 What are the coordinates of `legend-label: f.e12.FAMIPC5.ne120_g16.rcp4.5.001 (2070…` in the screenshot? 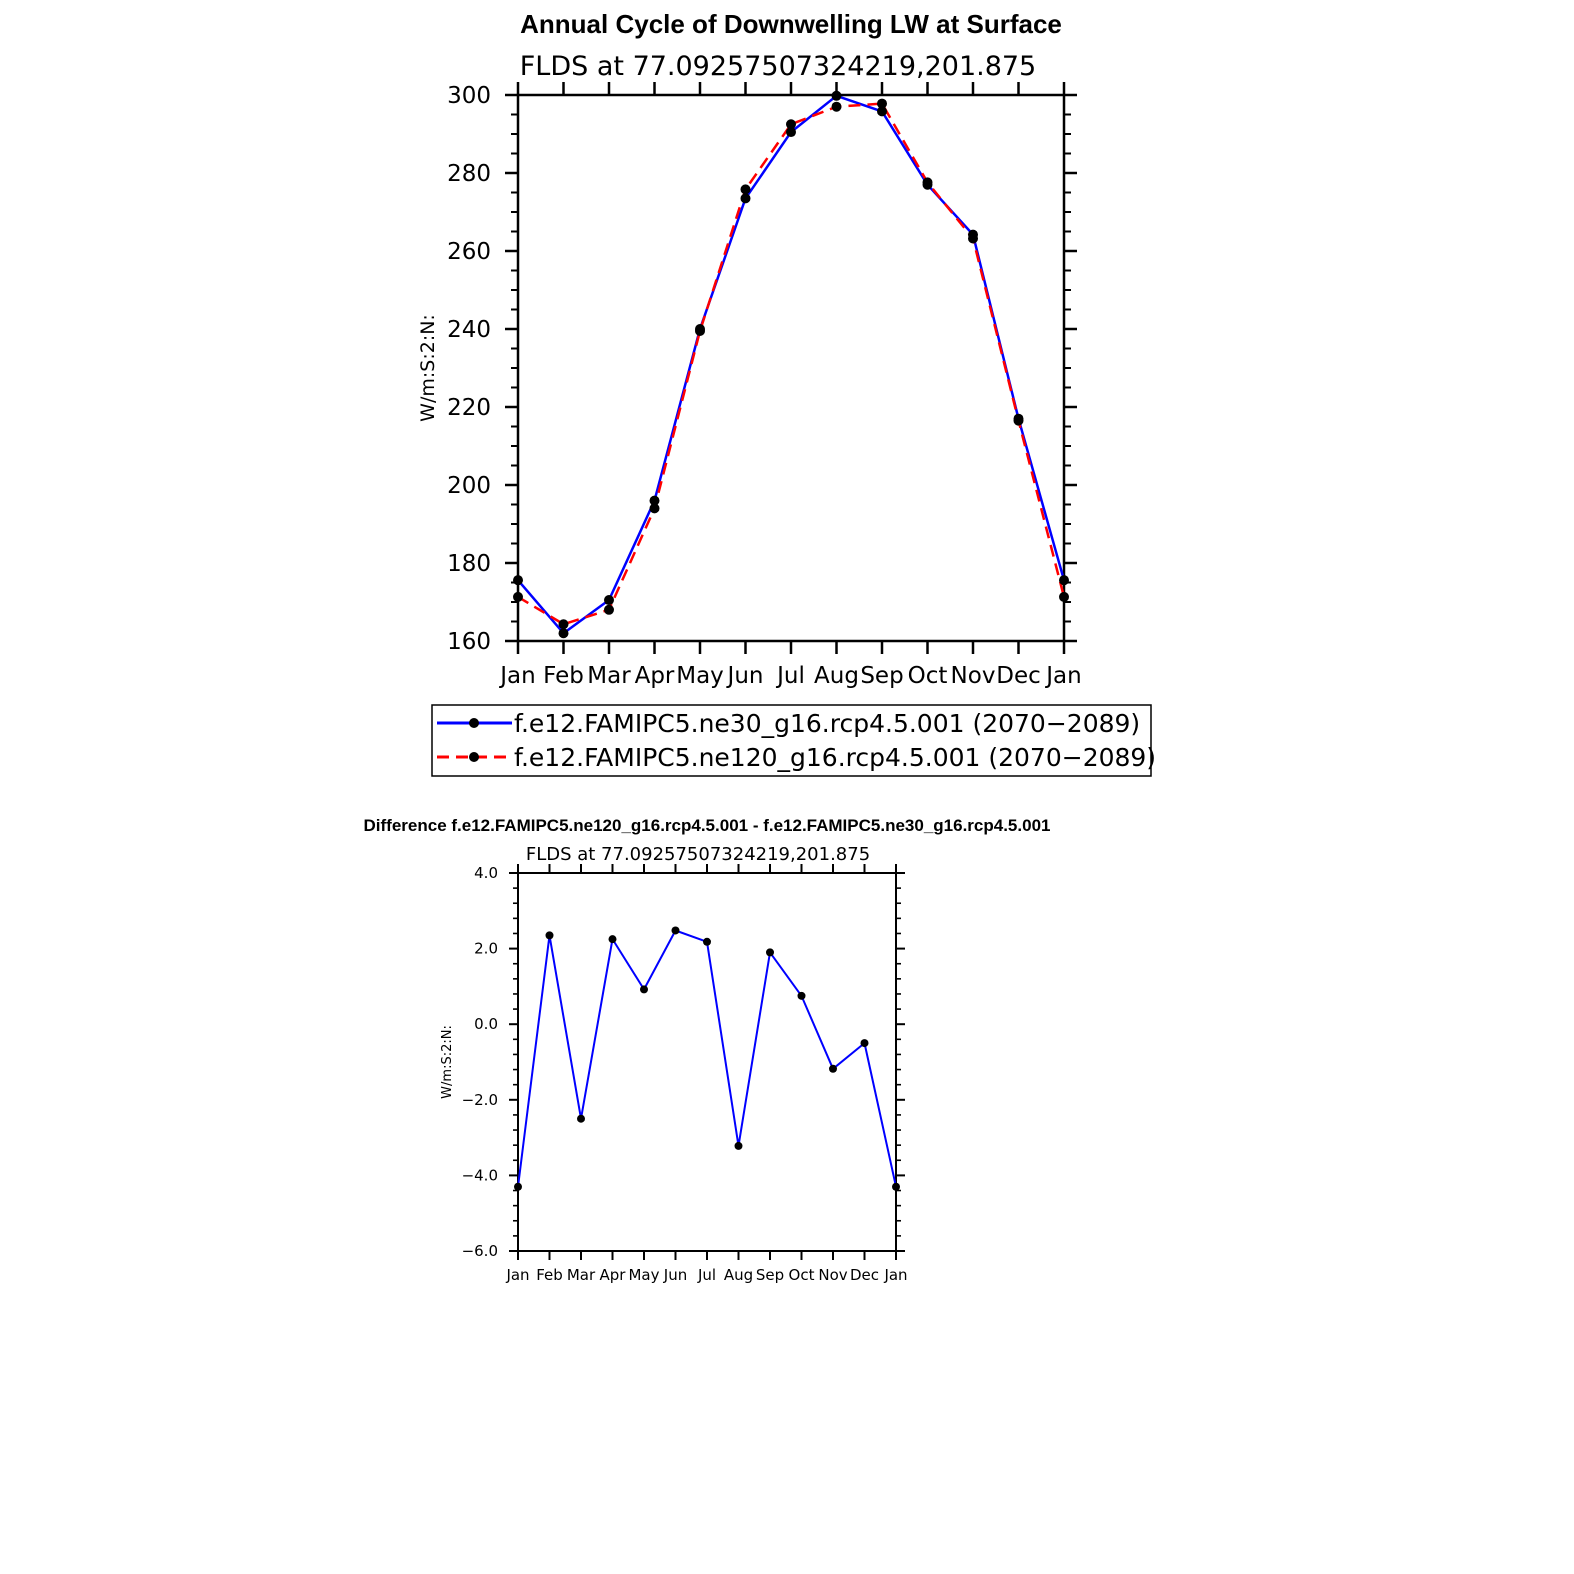 It's located at (835, 757).